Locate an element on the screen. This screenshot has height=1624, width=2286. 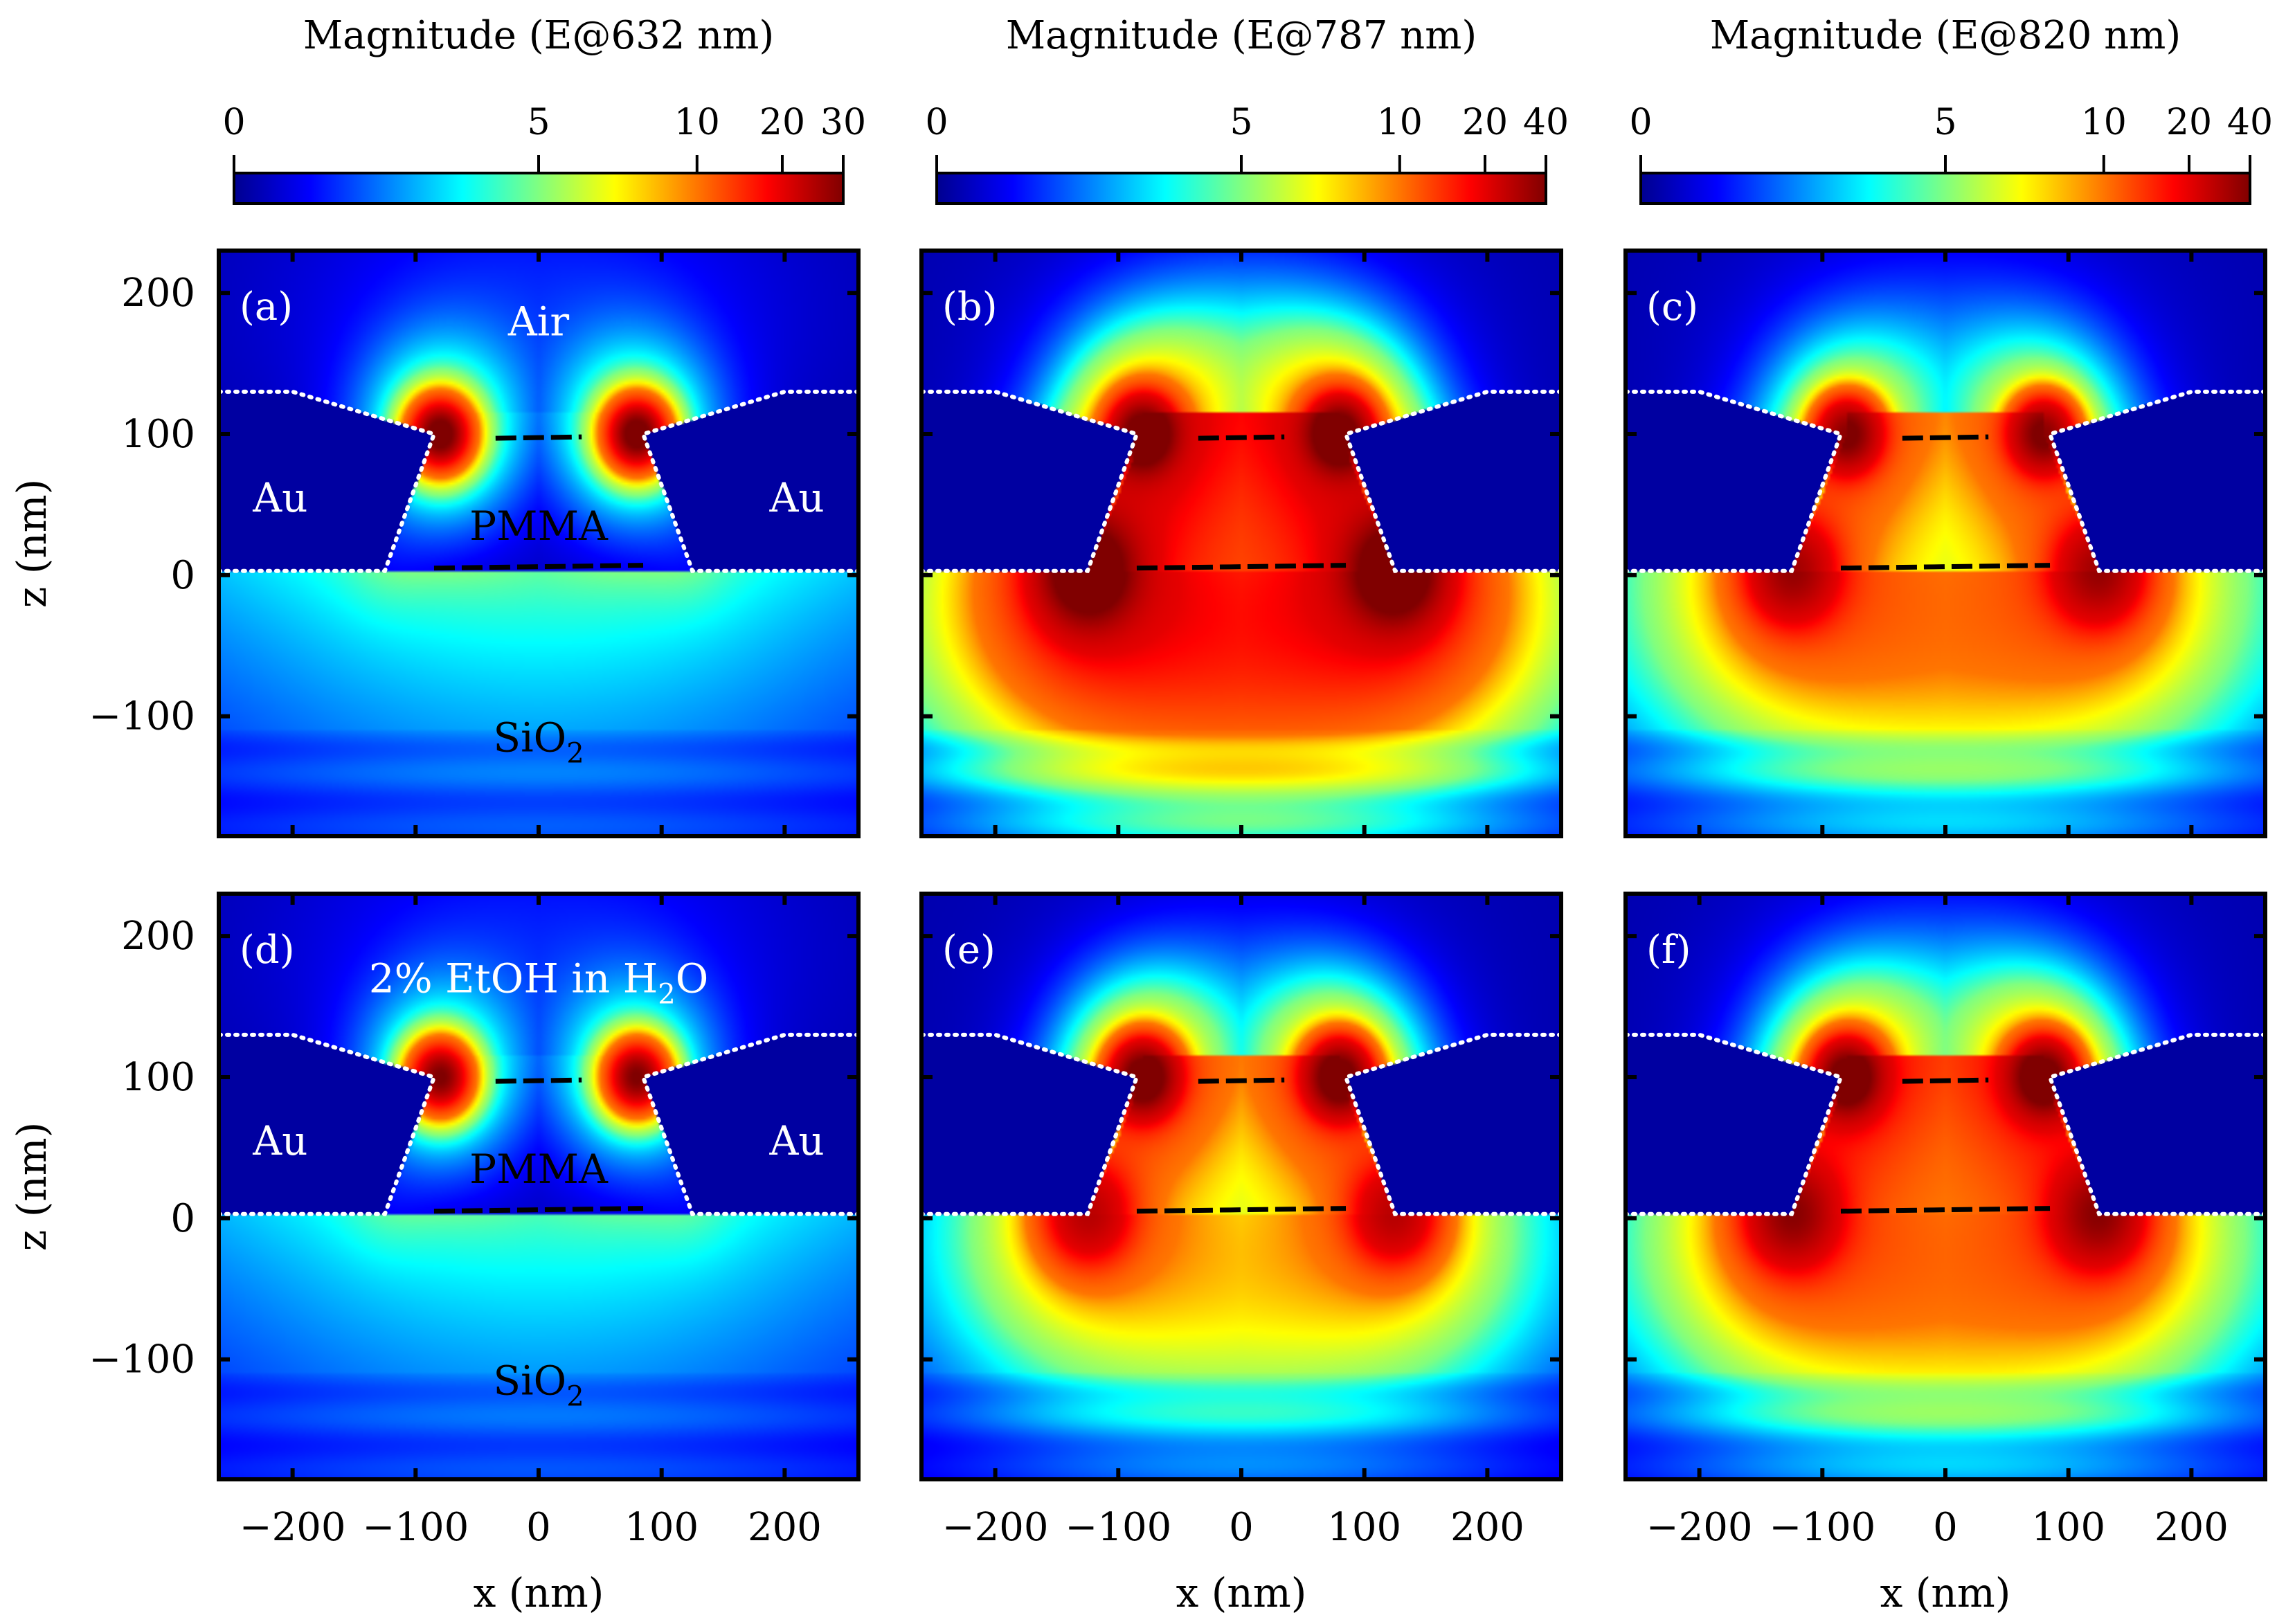
colorbar-2: Magnitude (E@820 nm) 0 5 10 20 40 is located at coordinates (1951, 109).